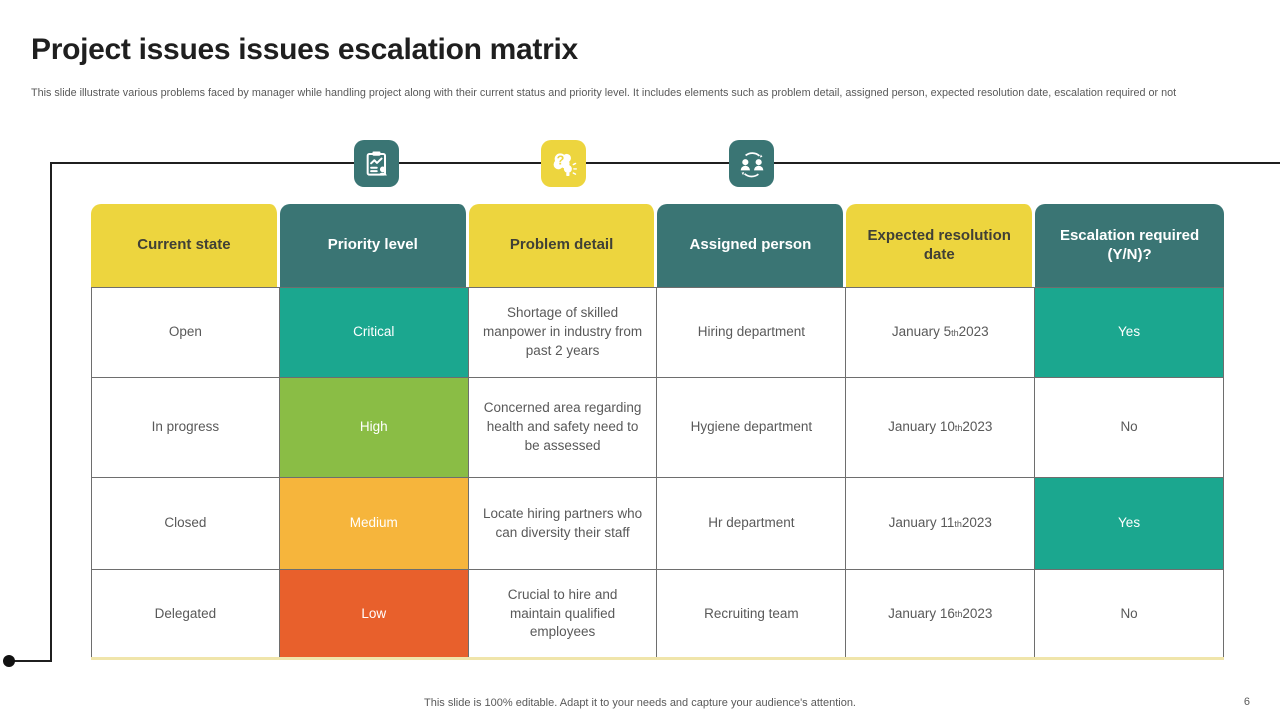  I want to click on connector-end-dot, so click(9, 661).